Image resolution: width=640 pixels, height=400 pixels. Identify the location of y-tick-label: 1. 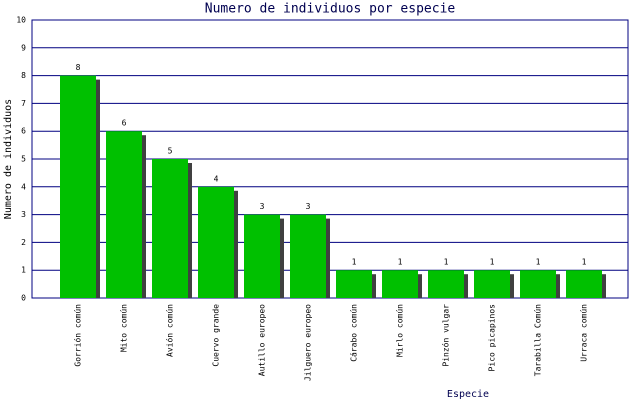
(23, 270).